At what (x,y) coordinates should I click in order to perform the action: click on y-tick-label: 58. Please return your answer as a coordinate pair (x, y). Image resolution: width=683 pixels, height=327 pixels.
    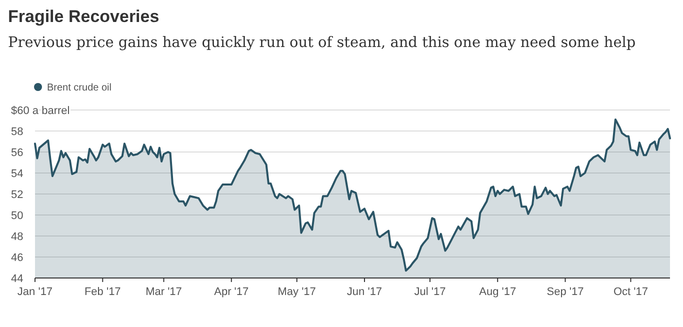
    Looking at the image, I should click on (17, 132).